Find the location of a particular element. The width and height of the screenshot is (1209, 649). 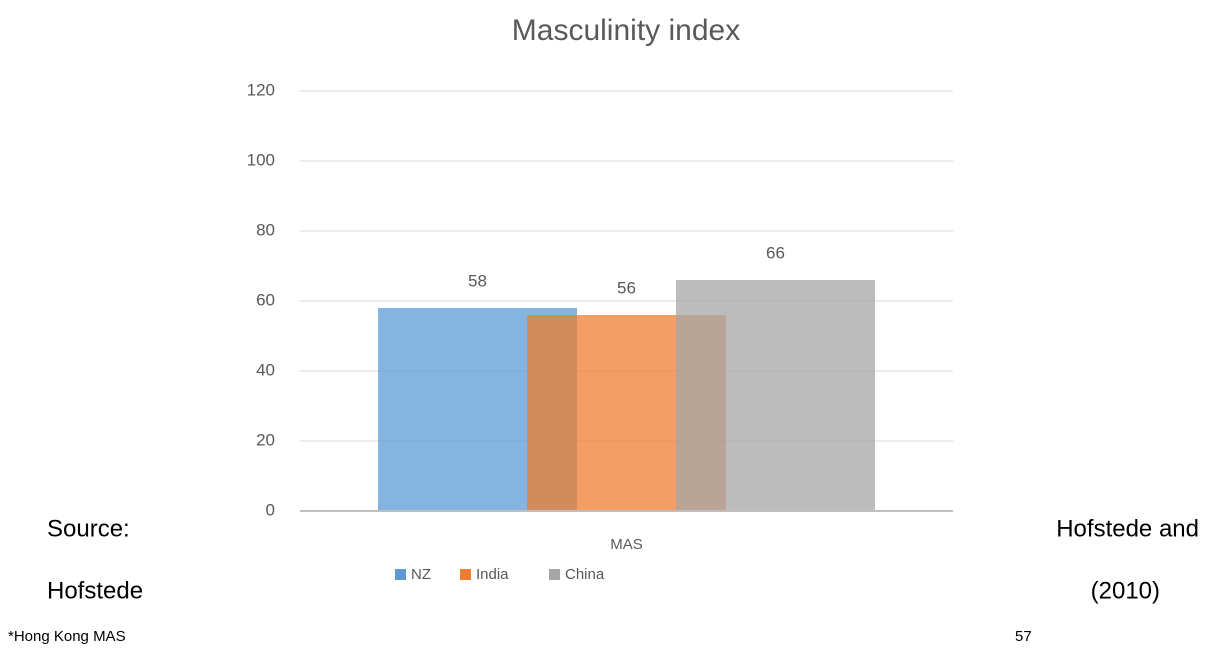

legend-label: NZ is located at coordinates (421, 574).